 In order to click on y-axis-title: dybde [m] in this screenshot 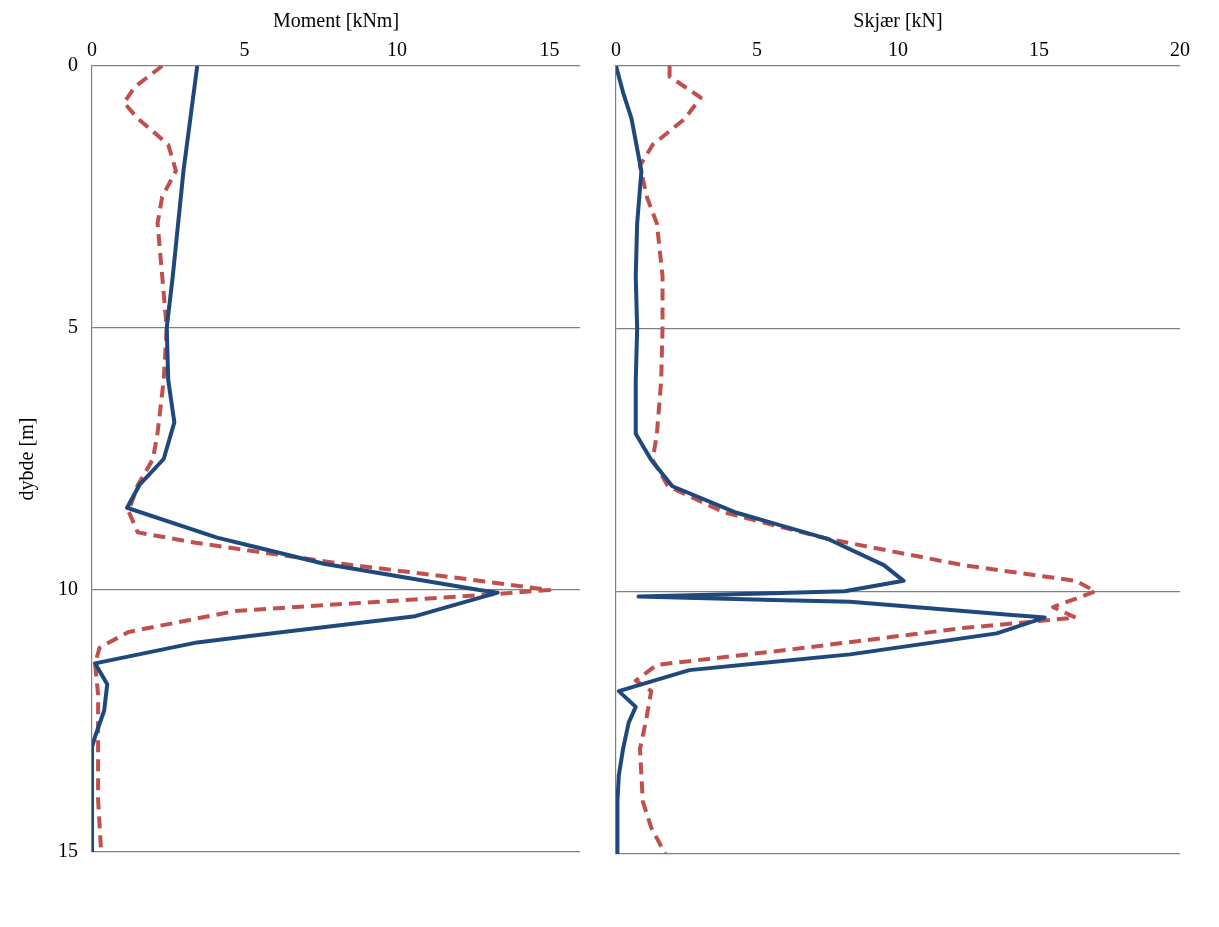, I will do `click(27, 459)`.